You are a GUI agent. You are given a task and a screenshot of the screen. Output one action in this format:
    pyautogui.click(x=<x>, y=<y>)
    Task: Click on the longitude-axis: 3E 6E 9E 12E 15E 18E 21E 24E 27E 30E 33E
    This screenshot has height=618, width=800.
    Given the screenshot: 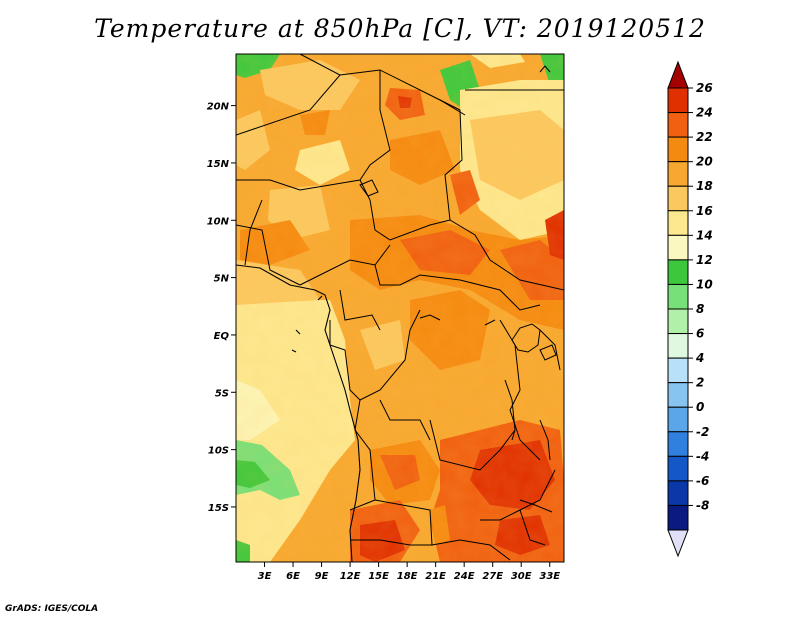 What is the action you would take?
    pyautogui.click(x=409, y=572)
    